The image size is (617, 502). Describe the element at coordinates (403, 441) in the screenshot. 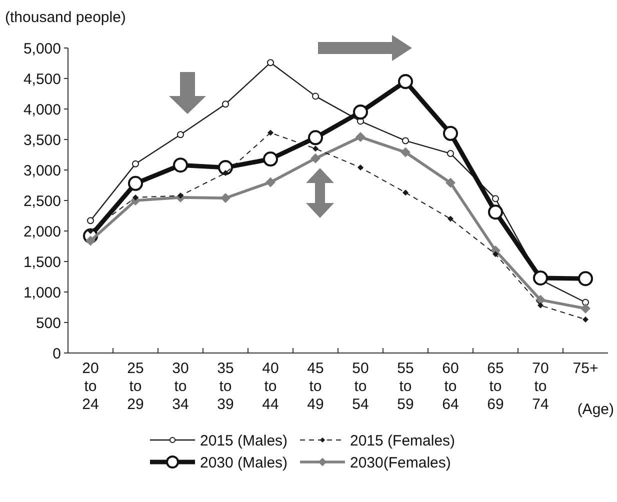

I see `legend-label: 2015 (Females)` at that location.